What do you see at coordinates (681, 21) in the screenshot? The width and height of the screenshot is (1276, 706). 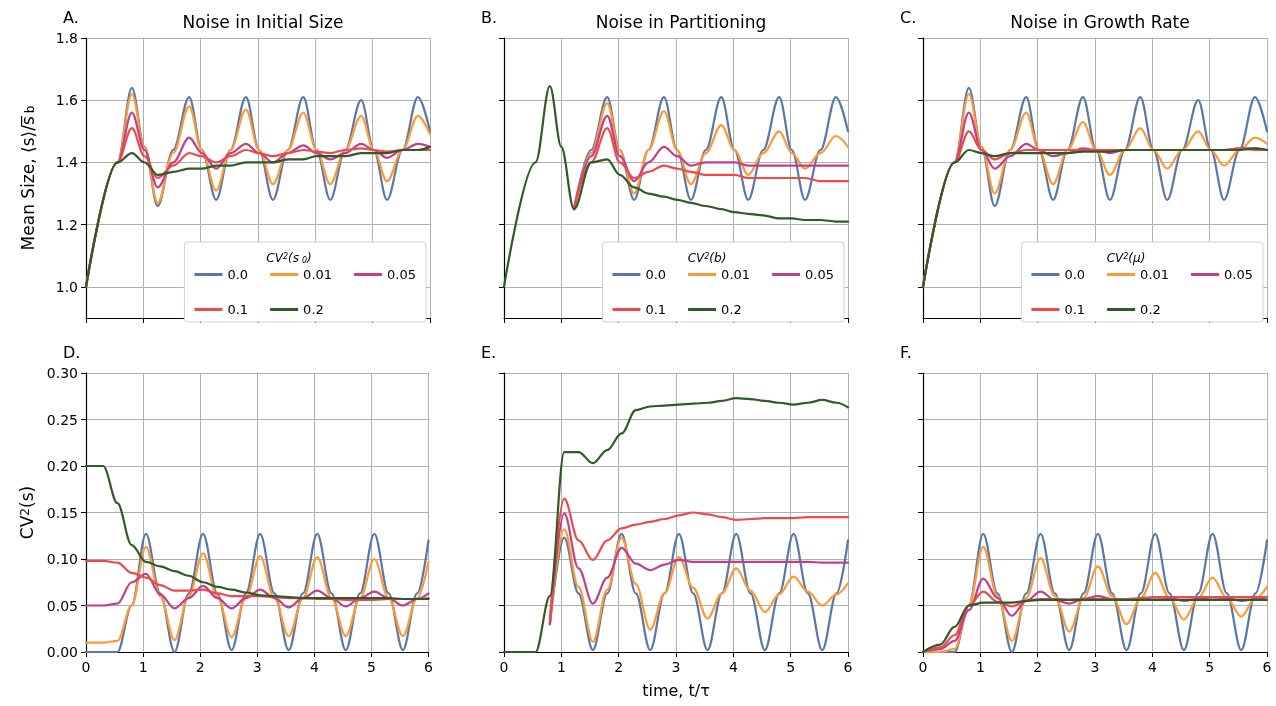 I see `chart-title: Noise in Partitioning` at bounding box center [681, 21].